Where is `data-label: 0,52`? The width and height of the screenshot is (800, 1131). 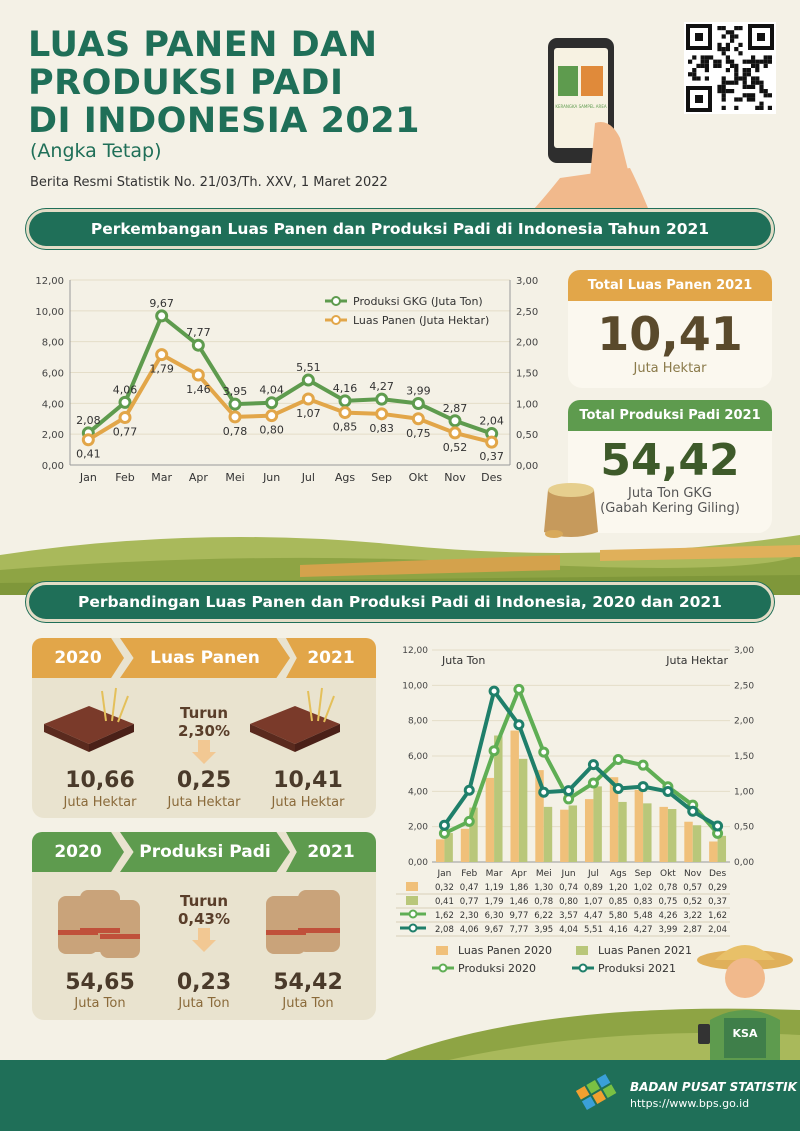
data-label: 0,52 is located at coordinates (455, 447).